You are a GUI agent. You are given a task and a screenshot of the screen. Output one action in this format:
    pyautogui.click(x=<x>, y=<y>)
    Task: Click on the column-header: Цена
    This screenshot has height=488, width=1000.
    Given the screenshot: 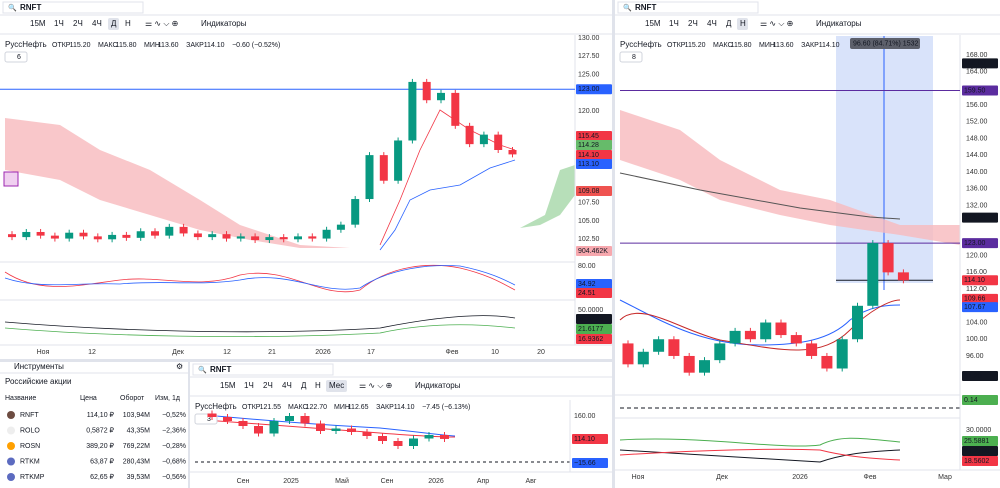 What is the action you would take?
    pyautogui.click(x=88, y=398)
    